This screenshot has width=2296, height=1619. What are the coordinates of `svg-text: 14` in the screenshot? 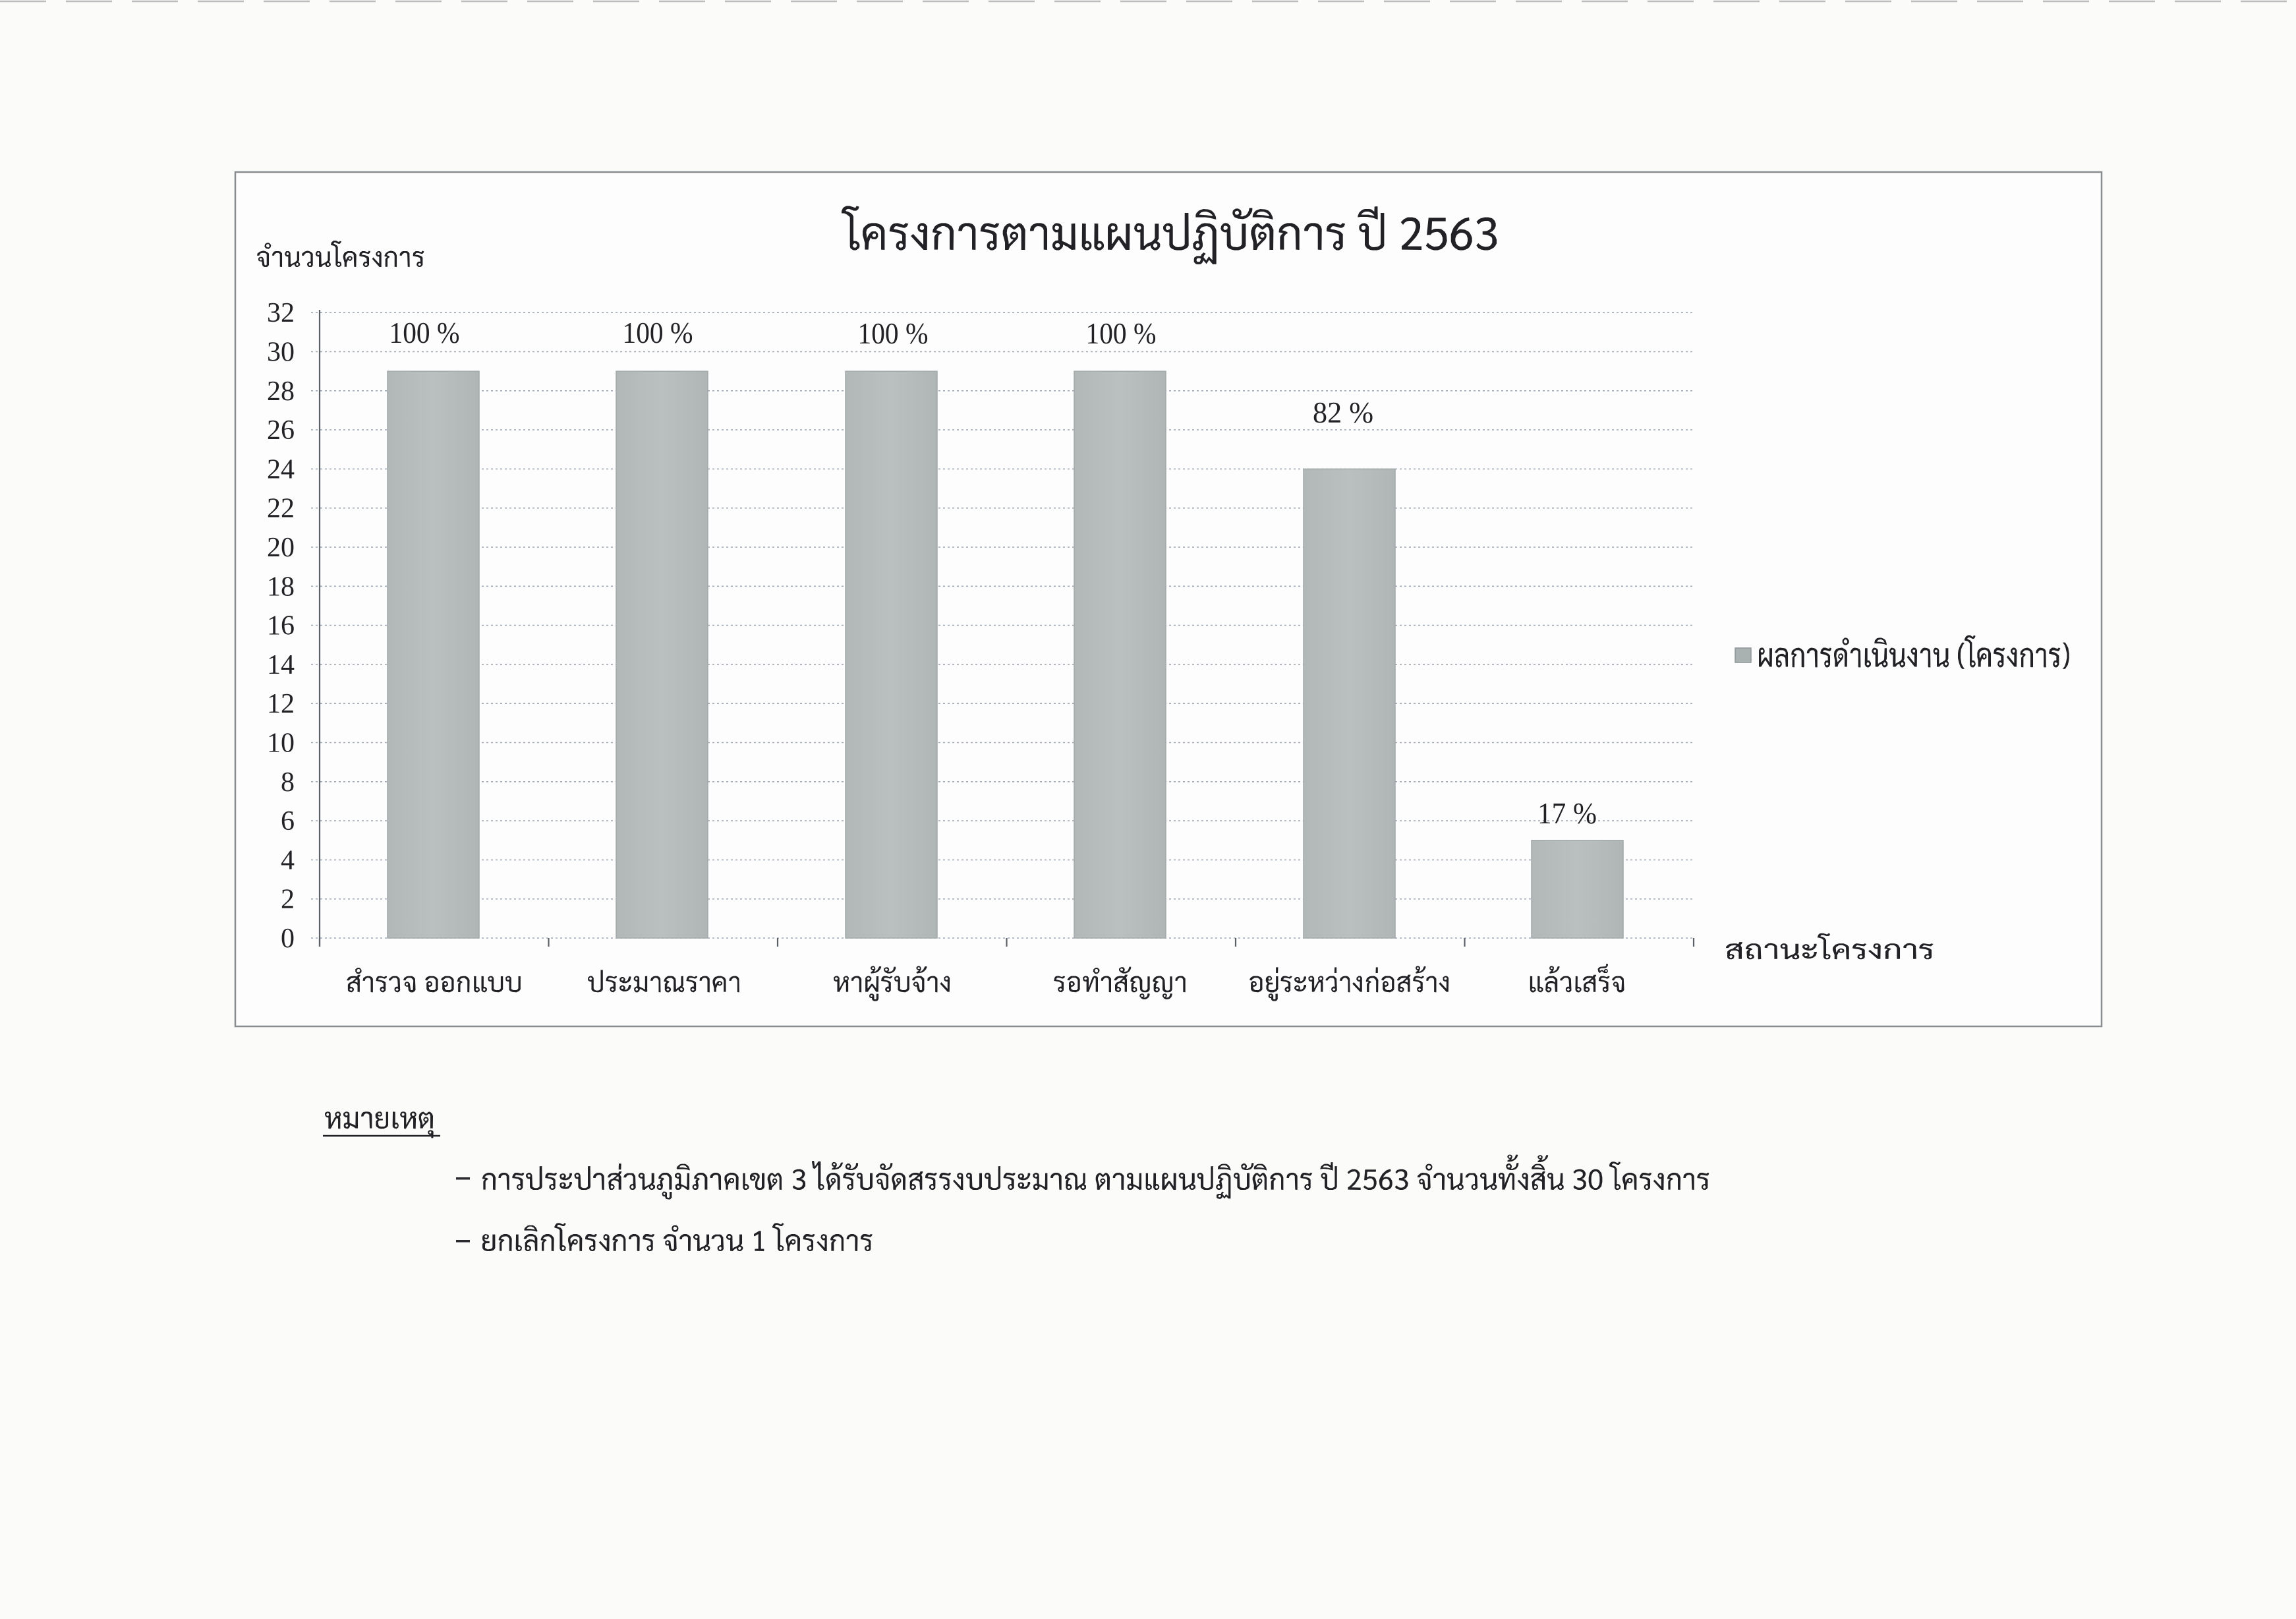 It's located at (281, 665).